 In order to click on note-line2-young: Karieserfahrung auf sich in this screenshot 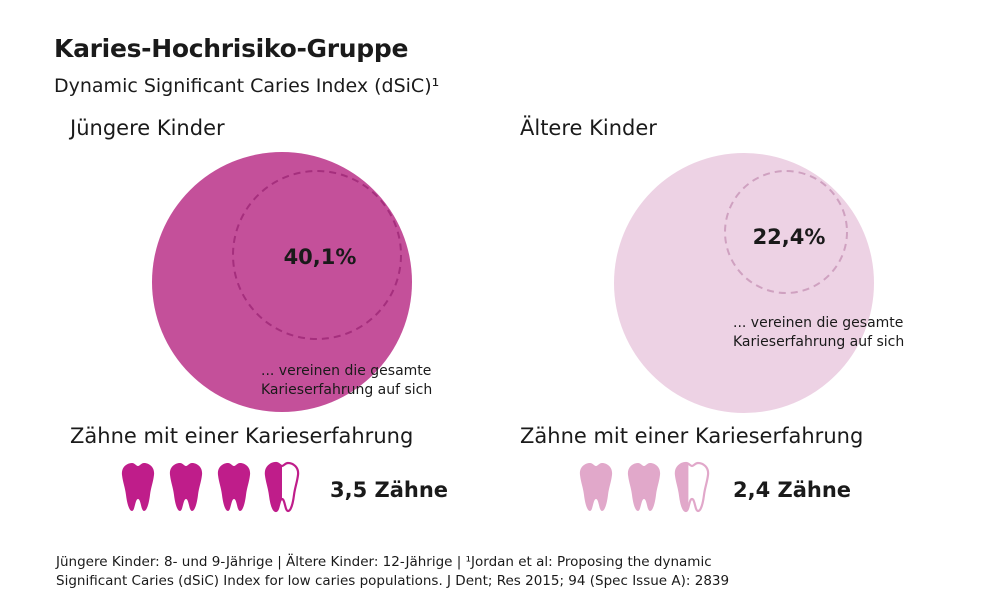, I will do `click(346, 390)`.